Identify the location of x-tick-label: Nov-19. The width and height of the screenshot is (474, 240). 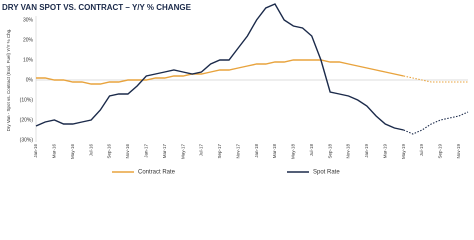
(458, 151).